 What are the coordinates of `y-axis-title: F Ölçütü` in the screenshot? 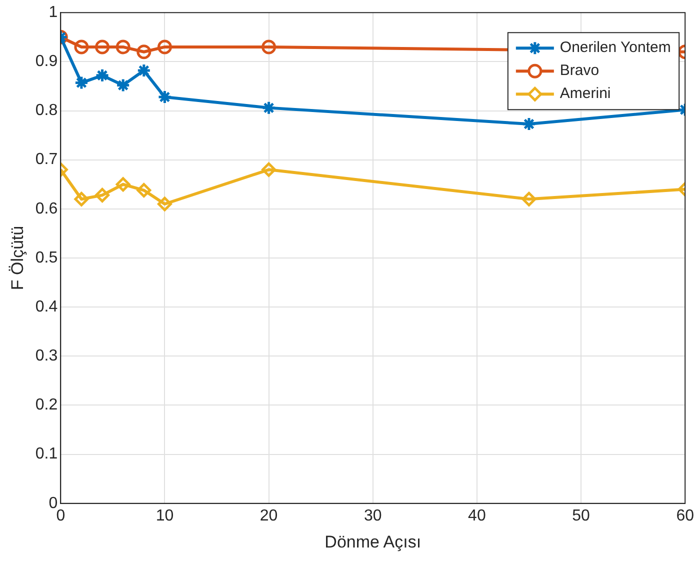 It's located at (17, 258).